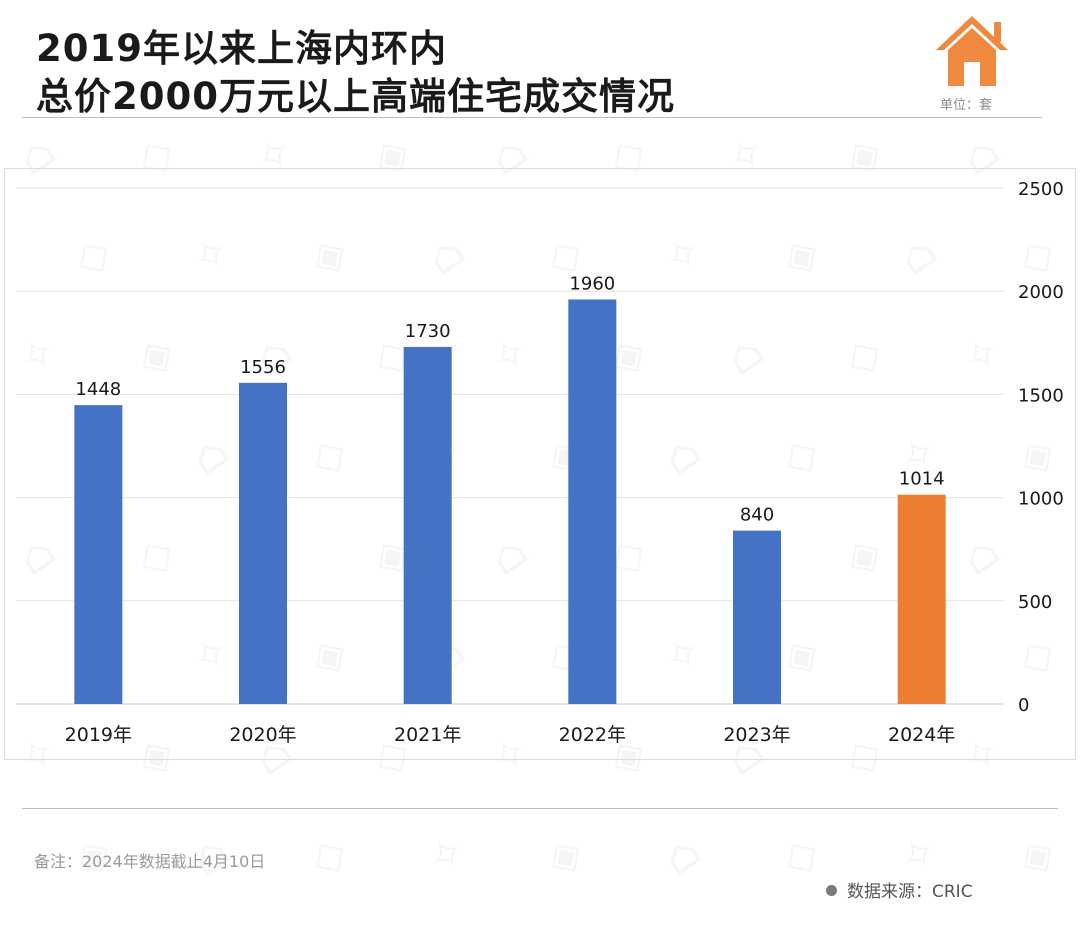  I want to click on x-tick-label: 2022年, so click(592, 735).